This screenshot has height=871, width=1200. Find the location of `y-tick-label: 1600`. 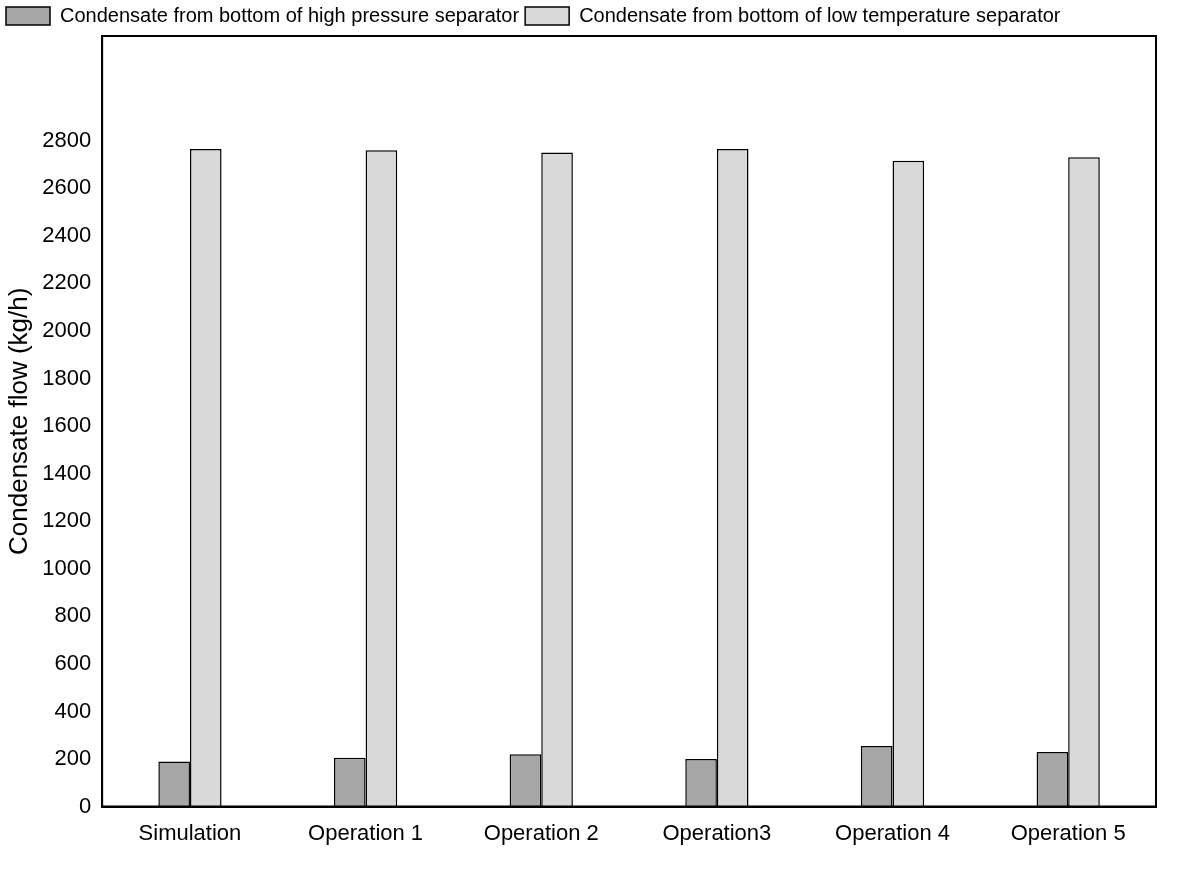

y-tick-label: 1600 is located at coordinates (67, 425).